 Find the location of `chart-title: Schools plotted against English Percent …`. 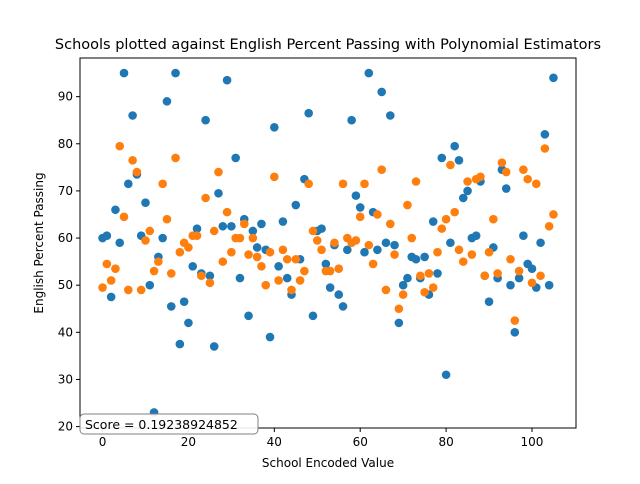

chart-title: Schools plotted against English Percent … is located at coordinates (328, 45).